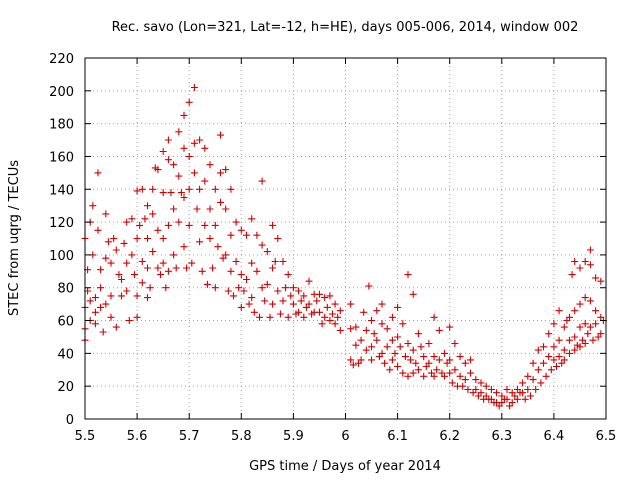 This screenshot has width=640, height=480. I want to click on x-tick-label: 6, so click(345, 436).